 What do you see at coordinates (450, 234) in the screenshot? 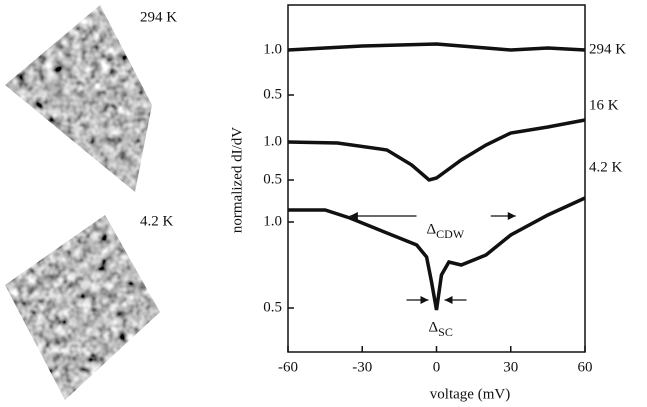
I see `annotation-subscript: CDW` at bounding box center [450, 234].